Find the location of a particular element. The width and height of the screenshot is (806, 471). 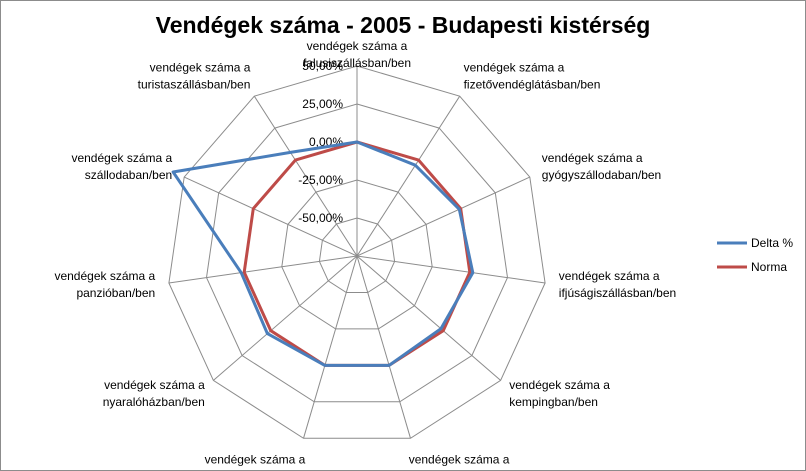

legend: Delta % Norma is located at coordinates (755, 255).